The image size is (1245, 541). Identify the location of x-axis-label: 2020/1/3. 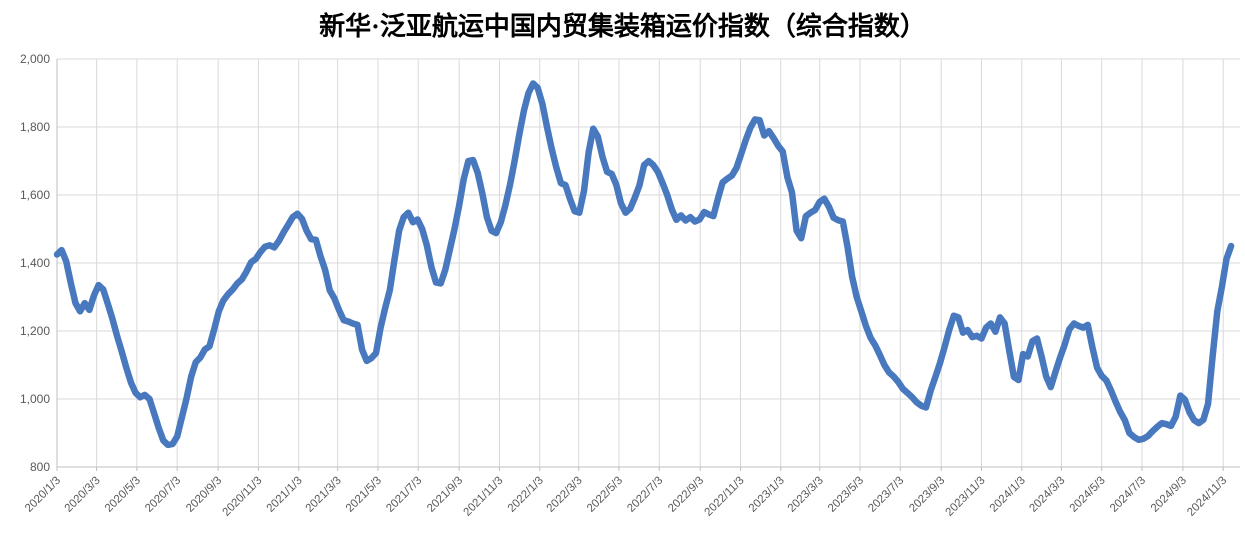
(43, 495).